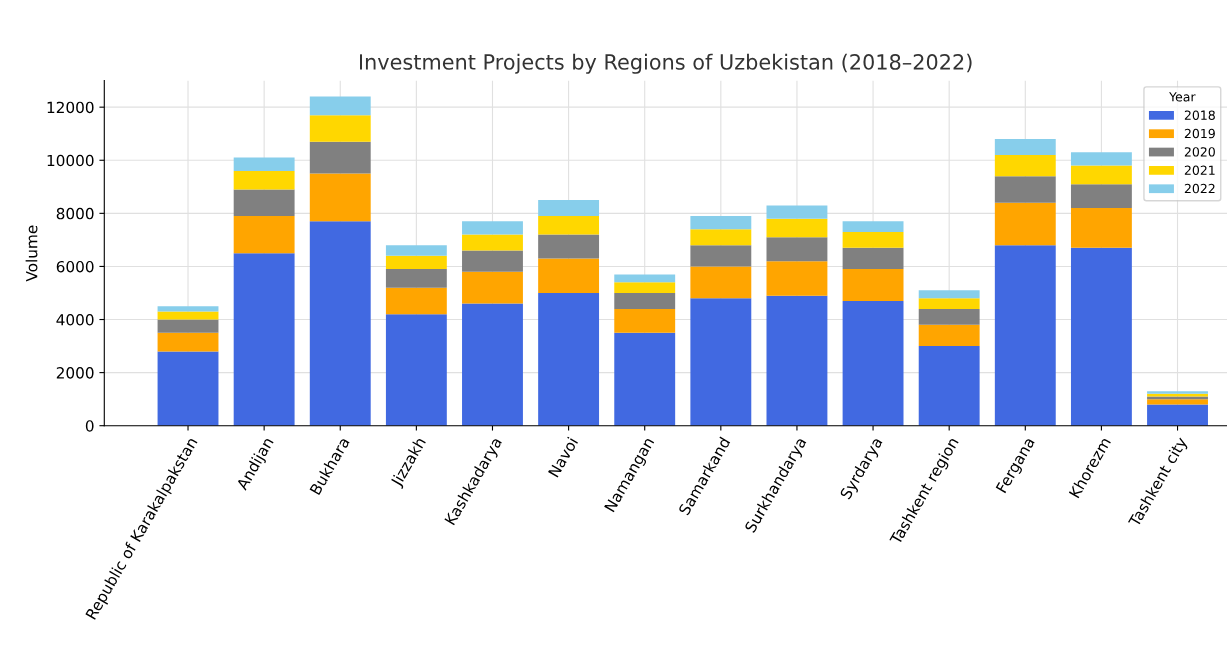 The height and width of the screenshot is (645, 1227). What do you see at coordinates (1199, 115) in the screenshot?
I see `legend-label: 2018` at bounding box center [1199, 115].